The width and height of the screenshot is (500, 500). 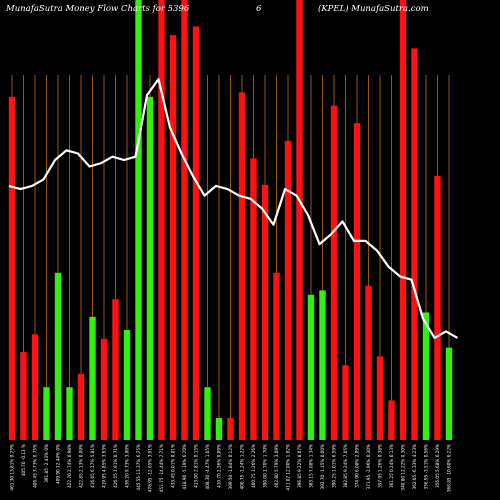 What do you see at coordinates (449, 468) in the screenshot?
I see `x-tick-label: 366.85 -10.60% 6.22%` at bounding box center [449, 468].